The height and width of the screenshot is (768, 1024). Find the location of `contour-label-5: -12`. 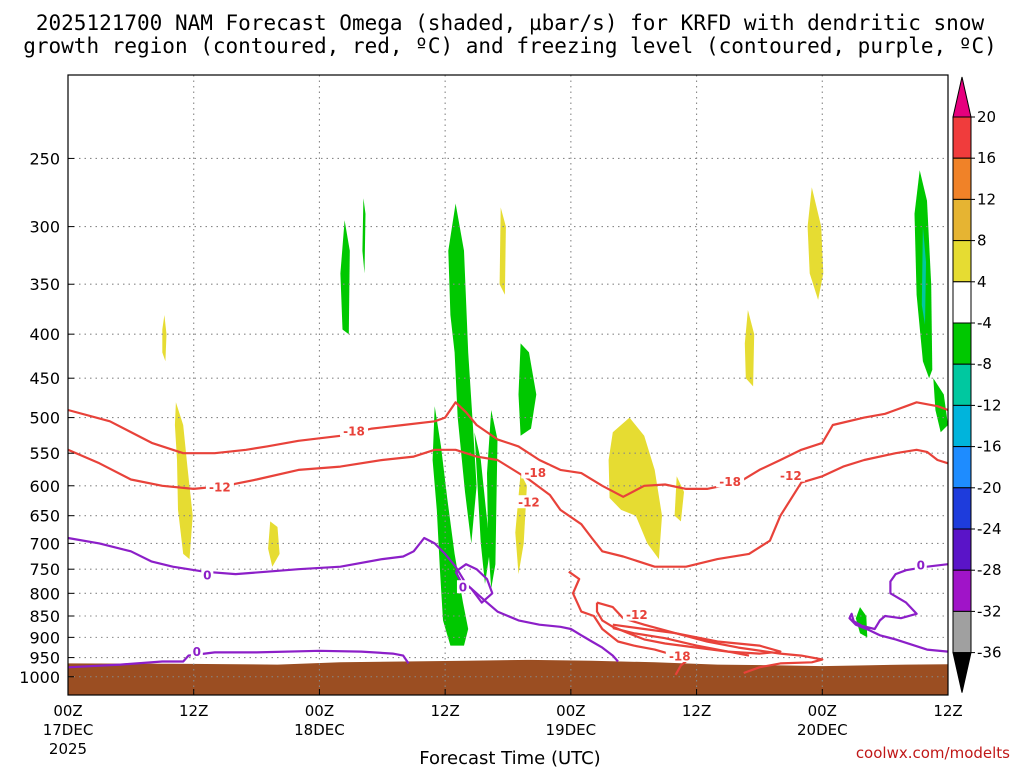

contour-label-5: -12 is located at coordinates (791, 476).